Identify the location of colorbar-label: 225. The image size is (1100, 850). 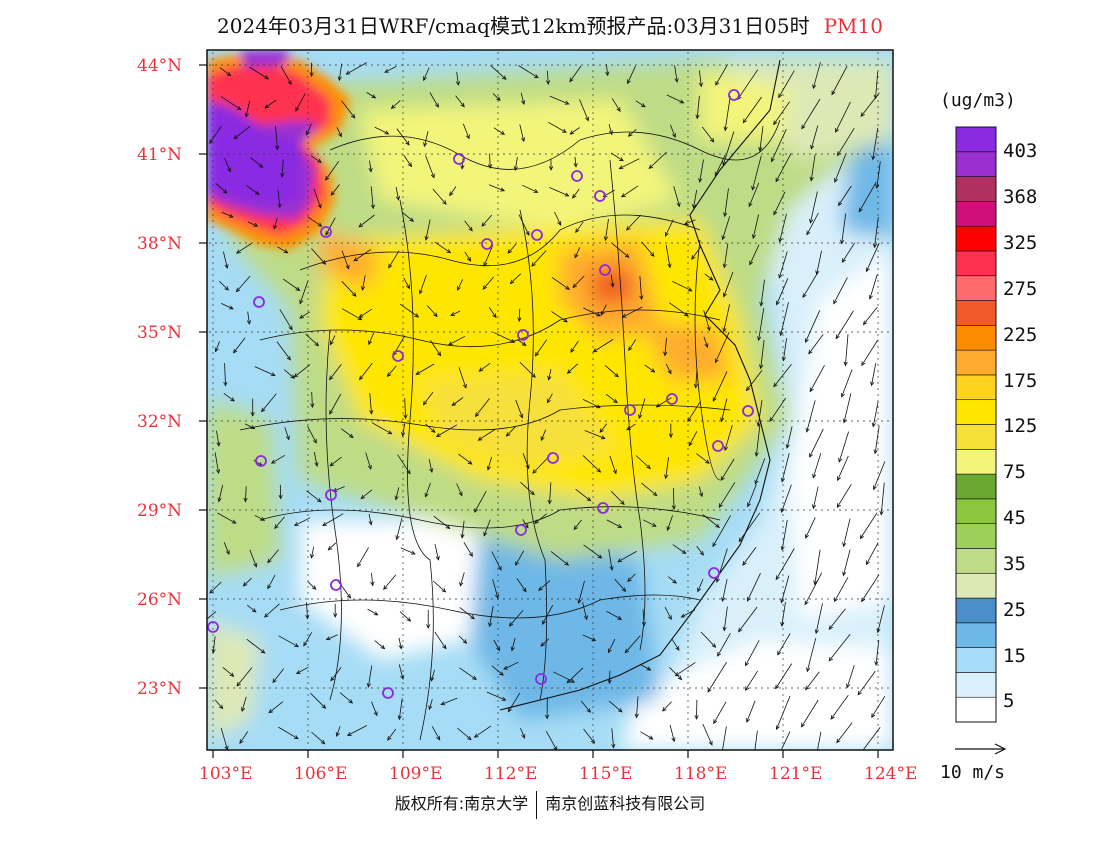
(1020, 335).